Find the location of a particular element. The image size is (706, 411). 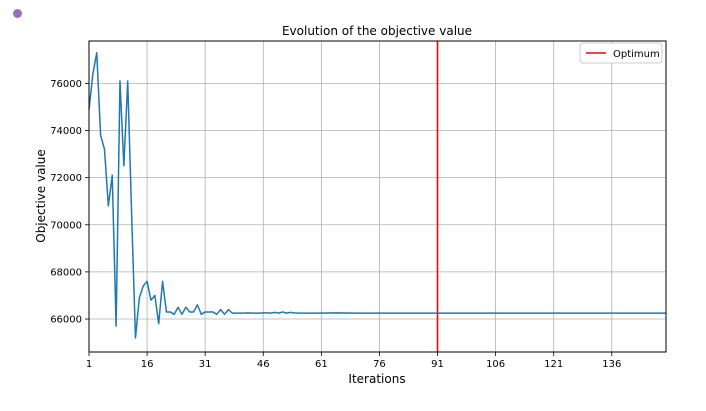

y-ticks: 66000 68000 70000 72000 74000 76000 is located at coordinates (69, 202).